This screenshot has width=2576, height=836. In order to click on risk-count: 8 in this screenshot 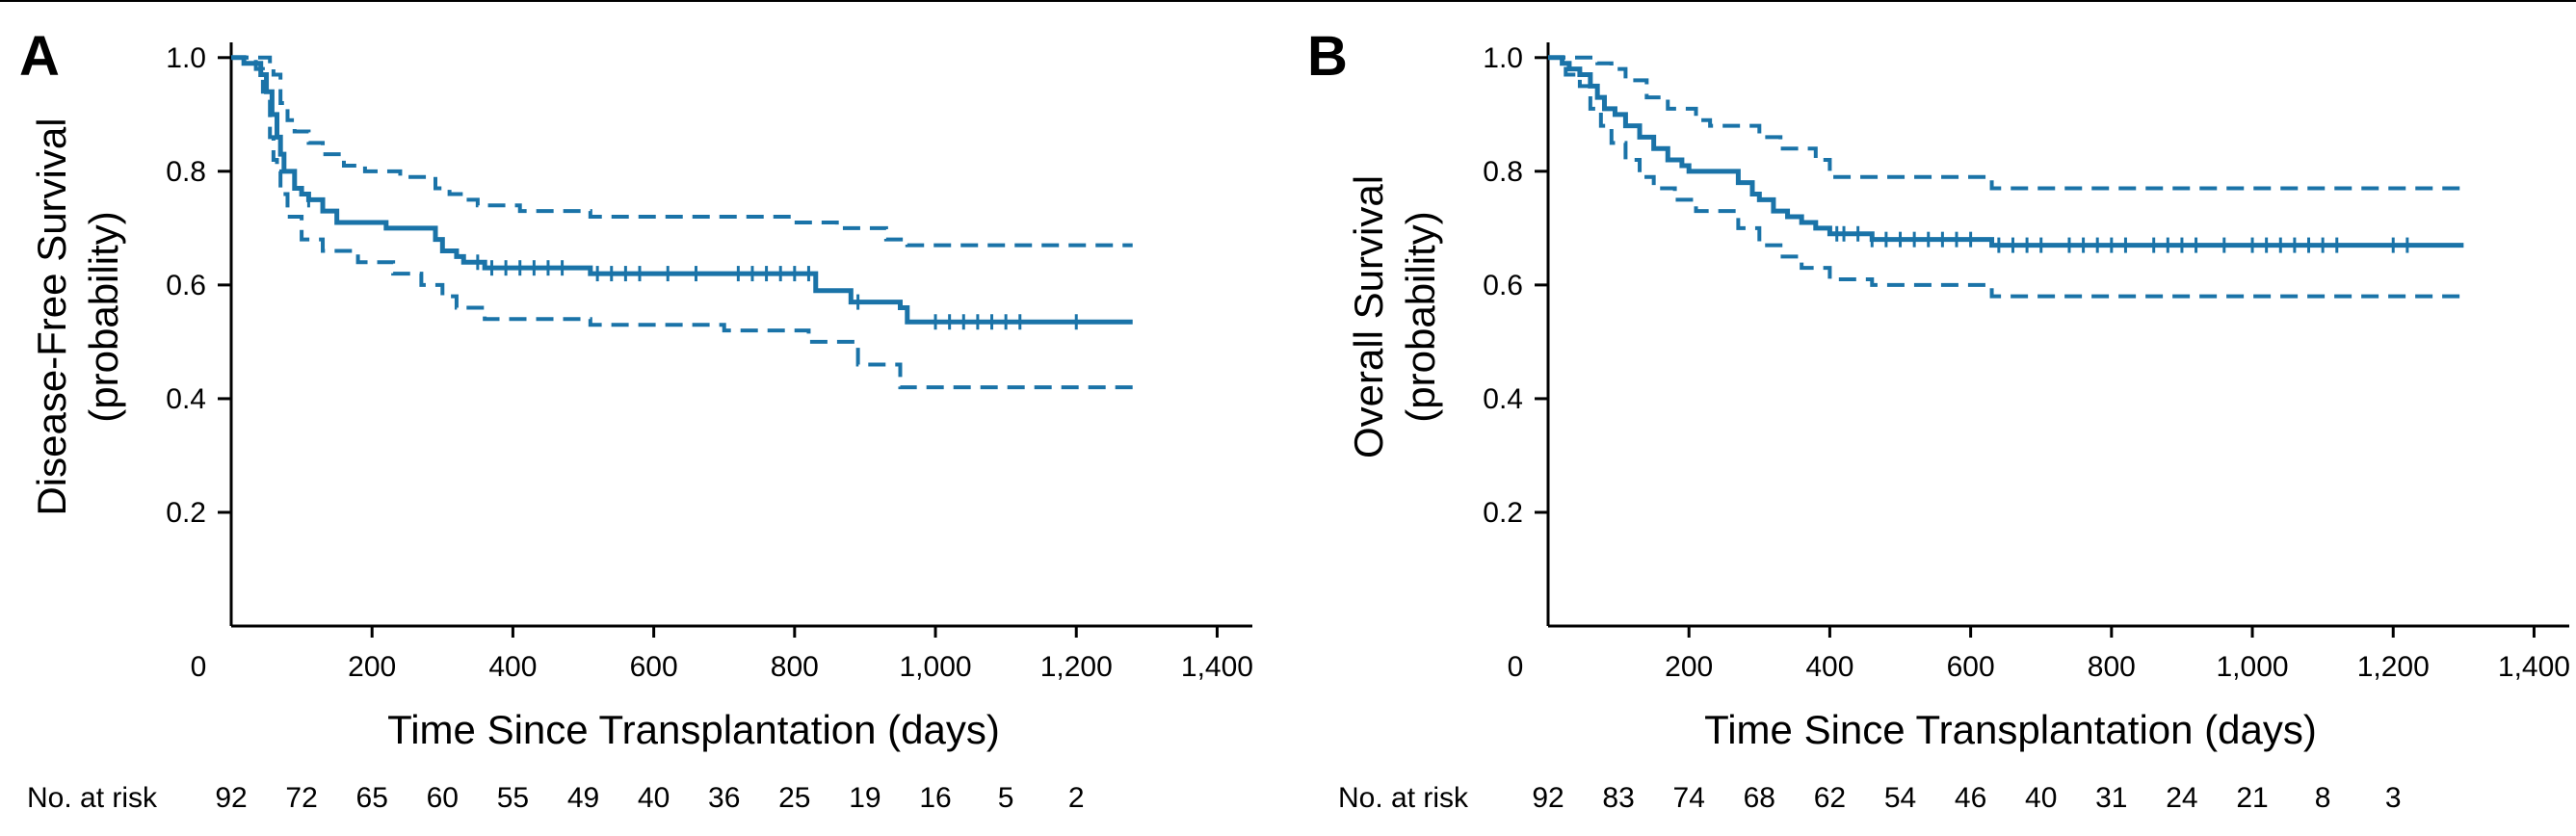, I will do `click(2323, 798)`.